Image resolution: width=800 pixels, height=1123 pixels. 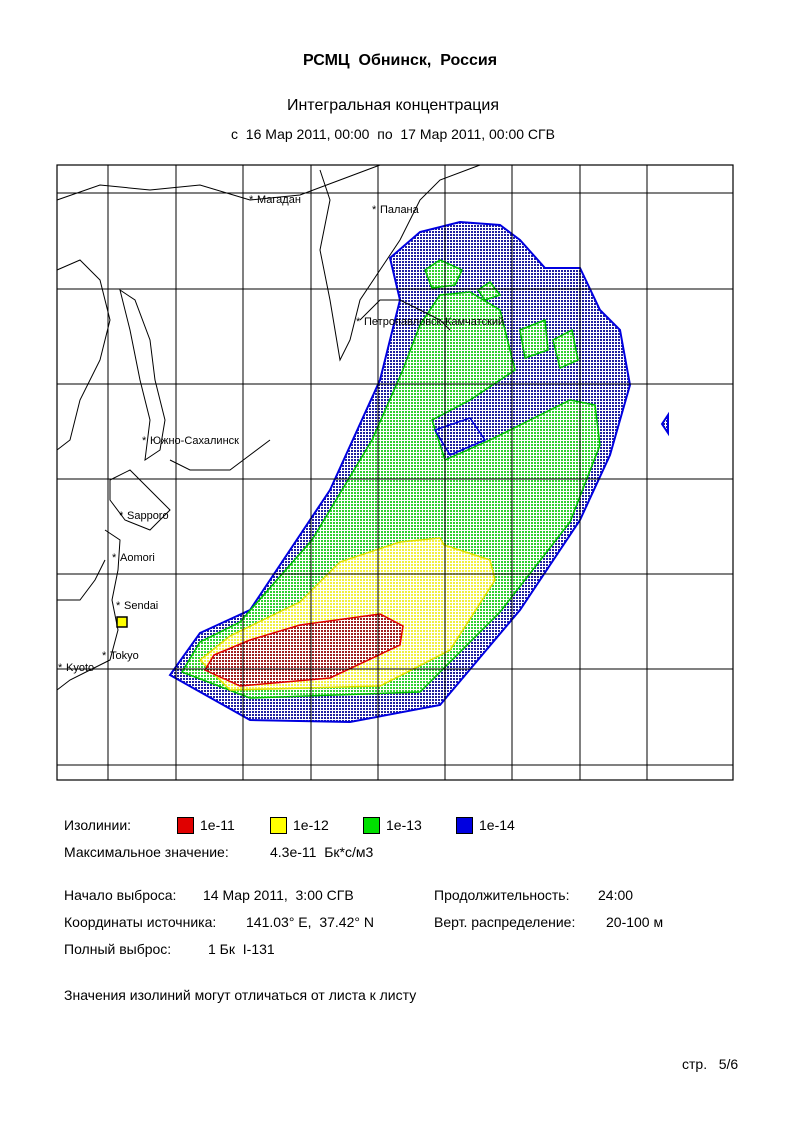 What do you see at coordinates (241, 949) in the screenshot?
I see `info-value: 1 Бк I-131` at bounding box center [241, 949].